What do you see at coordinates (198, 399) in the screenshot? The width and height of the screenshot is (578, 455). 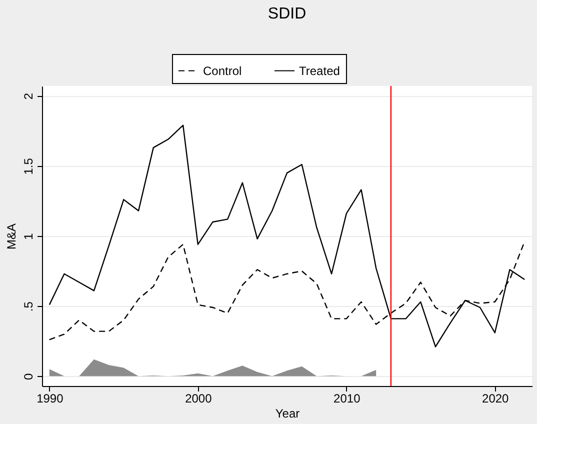 I see `x-tick-label: 2000` at bounding box center [198, 399].